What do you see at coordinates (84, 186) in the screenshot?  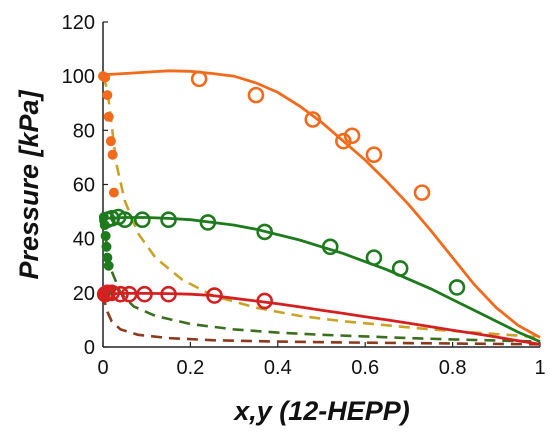 I see `y-tick-label: 60` at bounding box center [84, 186].